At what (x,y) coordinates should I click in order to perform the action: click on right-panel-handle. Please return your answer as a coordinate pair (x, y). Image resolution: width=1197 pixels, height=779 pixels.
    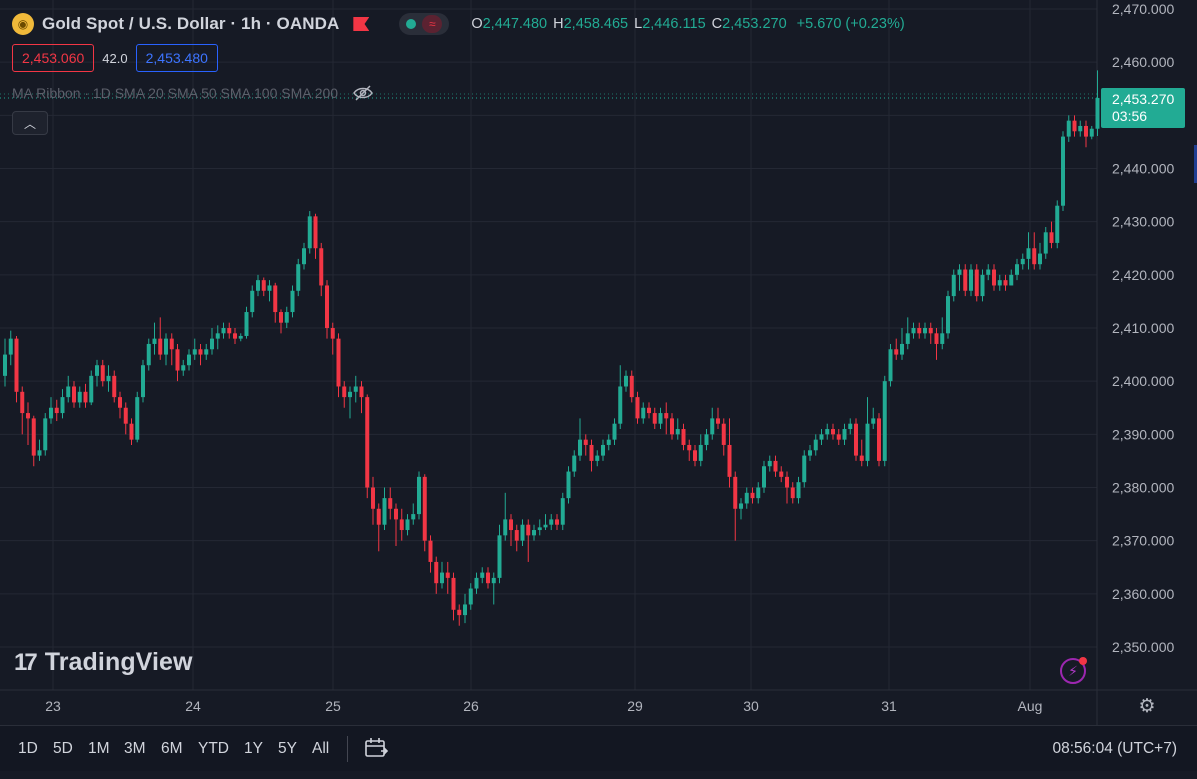
    Looking at the image, I should click on (1195, 164).